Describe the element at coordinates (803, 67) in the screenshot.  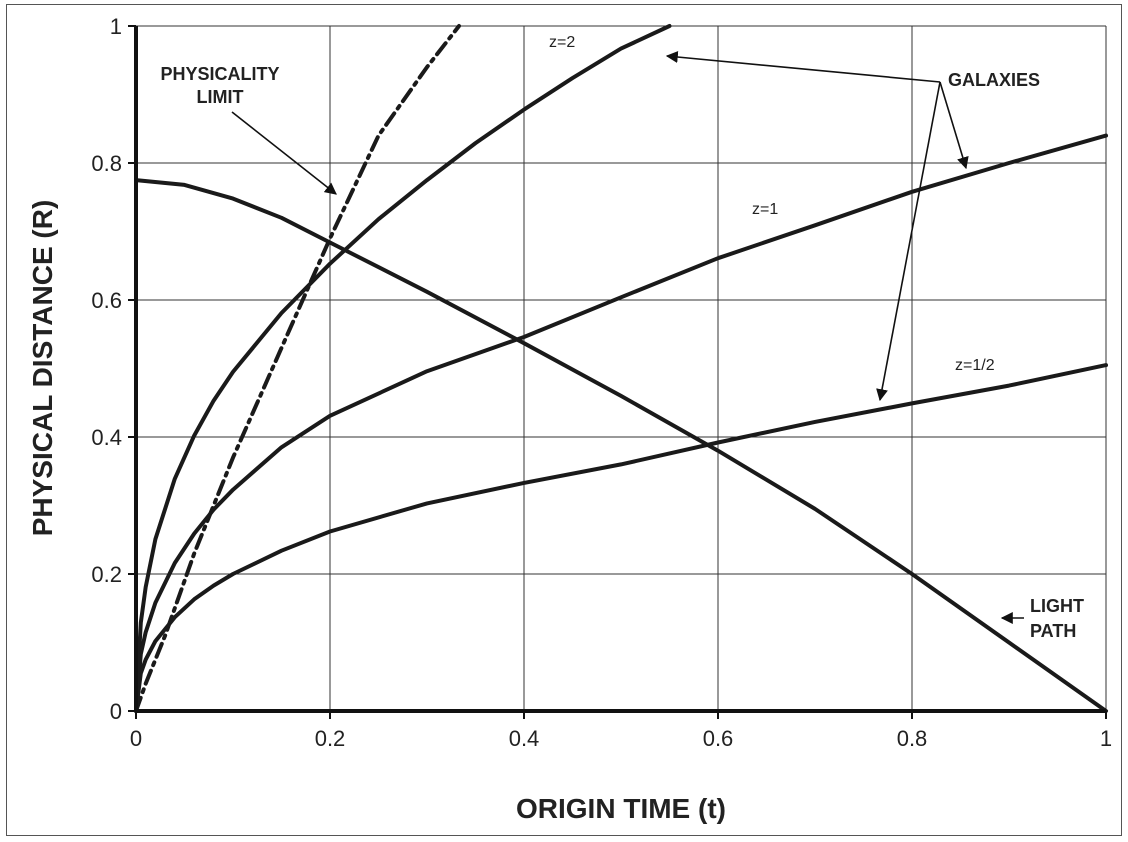
I see `galaxies-arrow-z2` at that location.